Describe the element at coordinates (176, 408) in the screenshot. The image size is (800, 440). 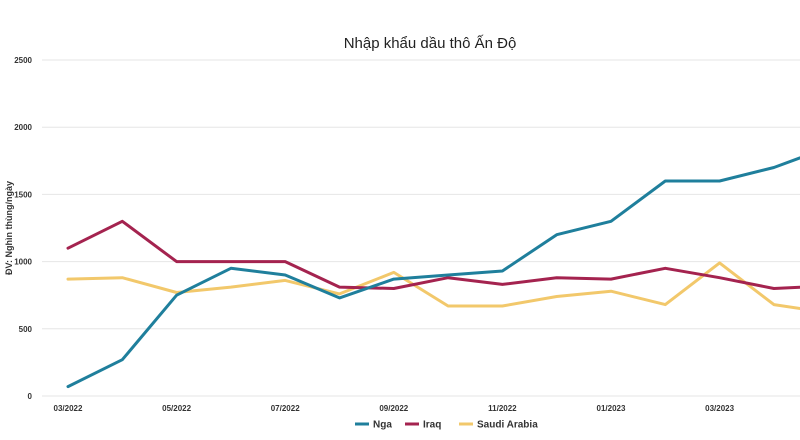
I see `x-tick-label: 05/2022` at that location.